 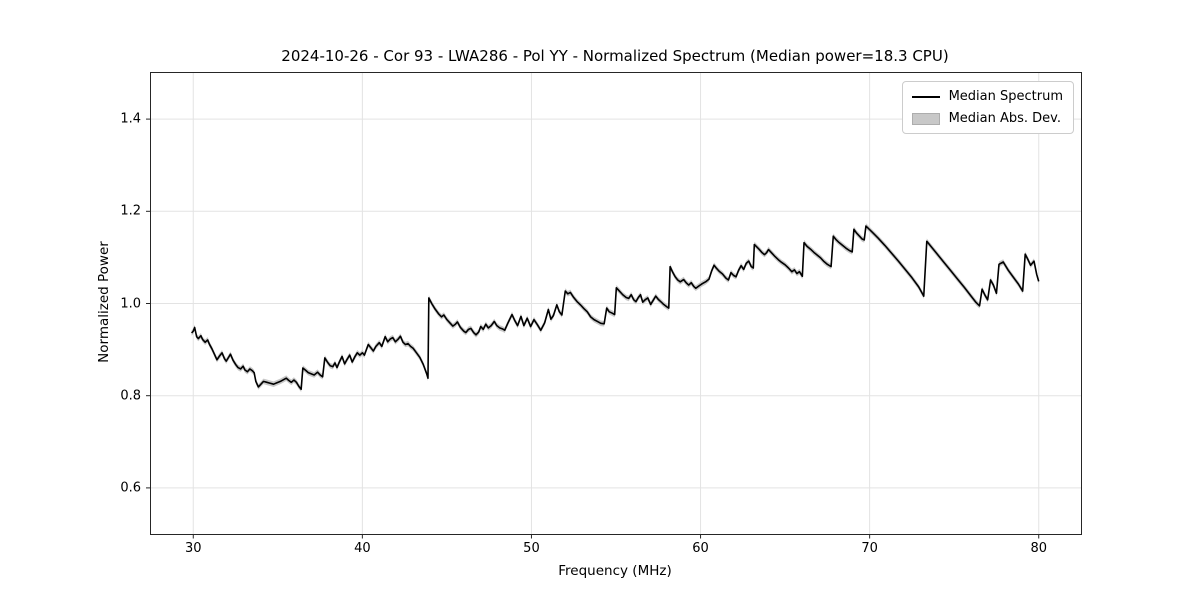 I want to click on x-tick-label: 60, so click(x=700, y=548).